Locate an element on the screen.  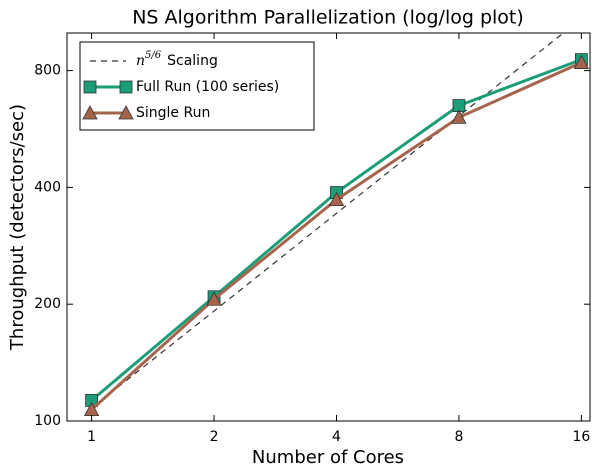
x-axis-label: Number of Cores is located at coordinates (328, 457).